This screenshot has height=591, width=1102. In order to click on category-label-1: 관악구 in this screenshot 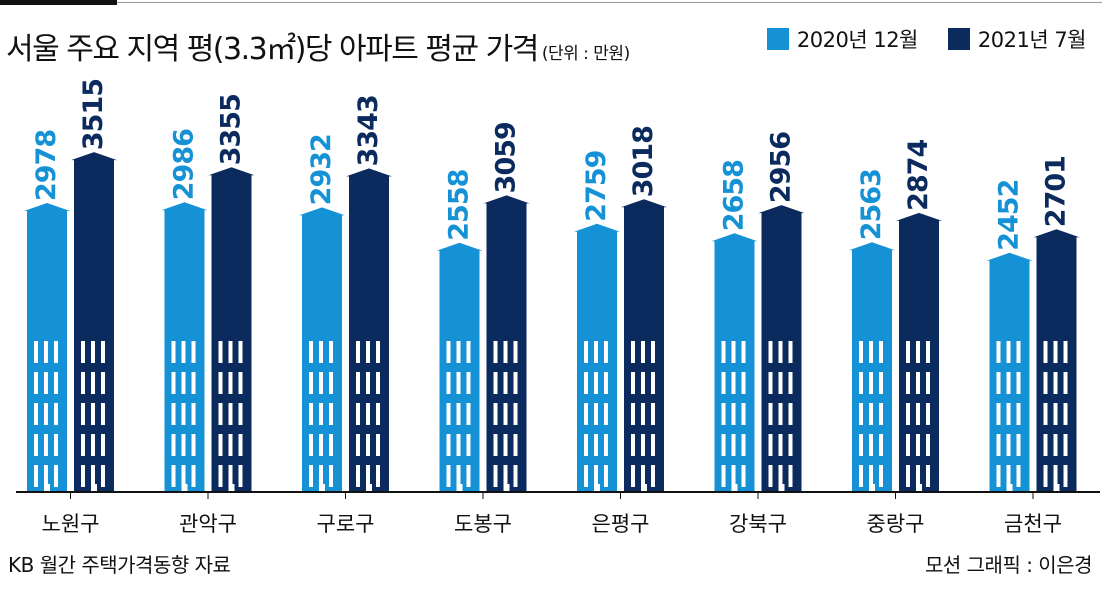, I will do `click(208, 524)`.